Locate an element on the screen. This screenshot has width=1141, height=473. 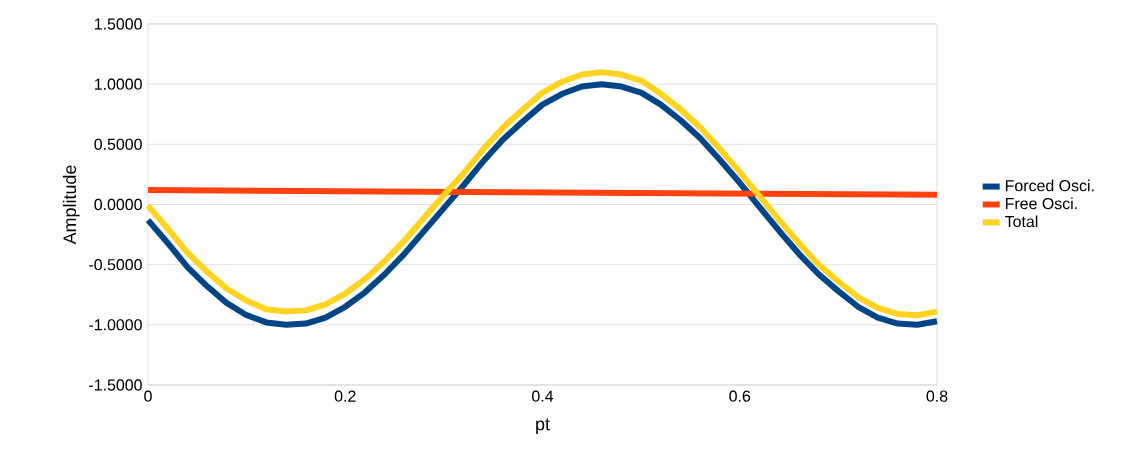
y-tick-label: -0.5000 is located at coordinates (115, 265).